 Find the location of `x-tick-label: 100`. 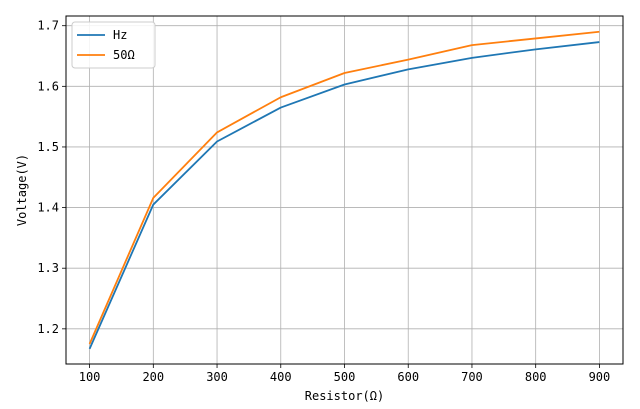

x-tick-label: 100 is located at coordinates (90, 377).